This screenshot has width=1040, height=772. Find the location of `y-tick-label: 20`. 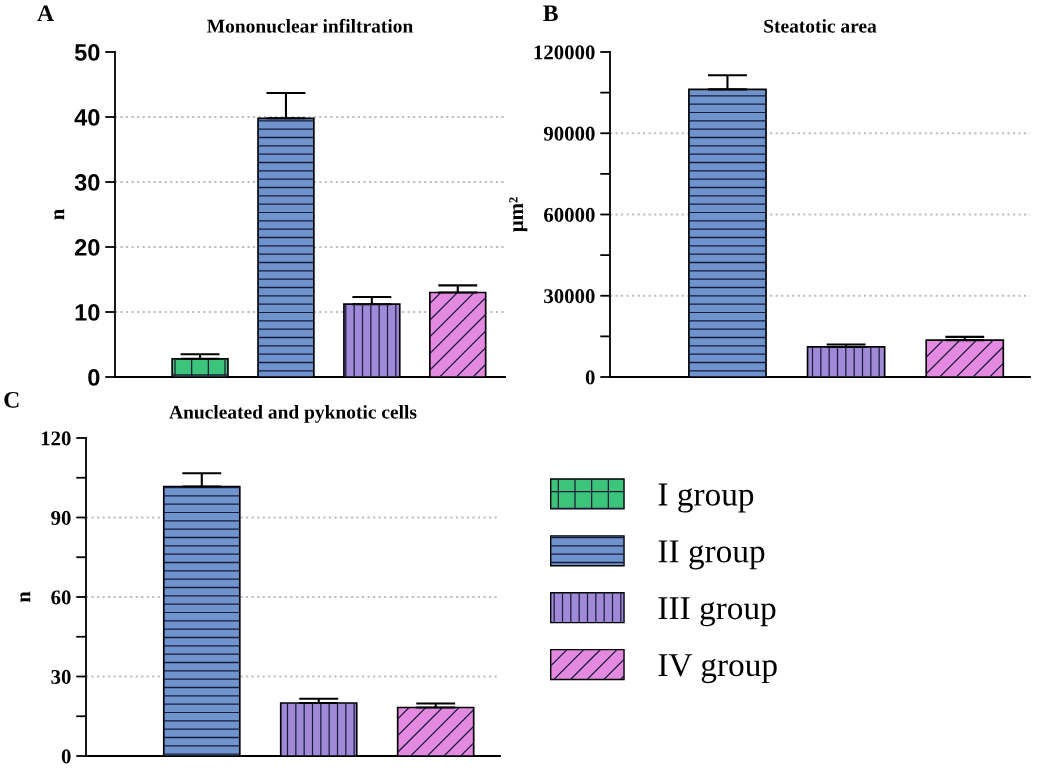

y-tick-label: 20 is located at coordinates (87, 247).